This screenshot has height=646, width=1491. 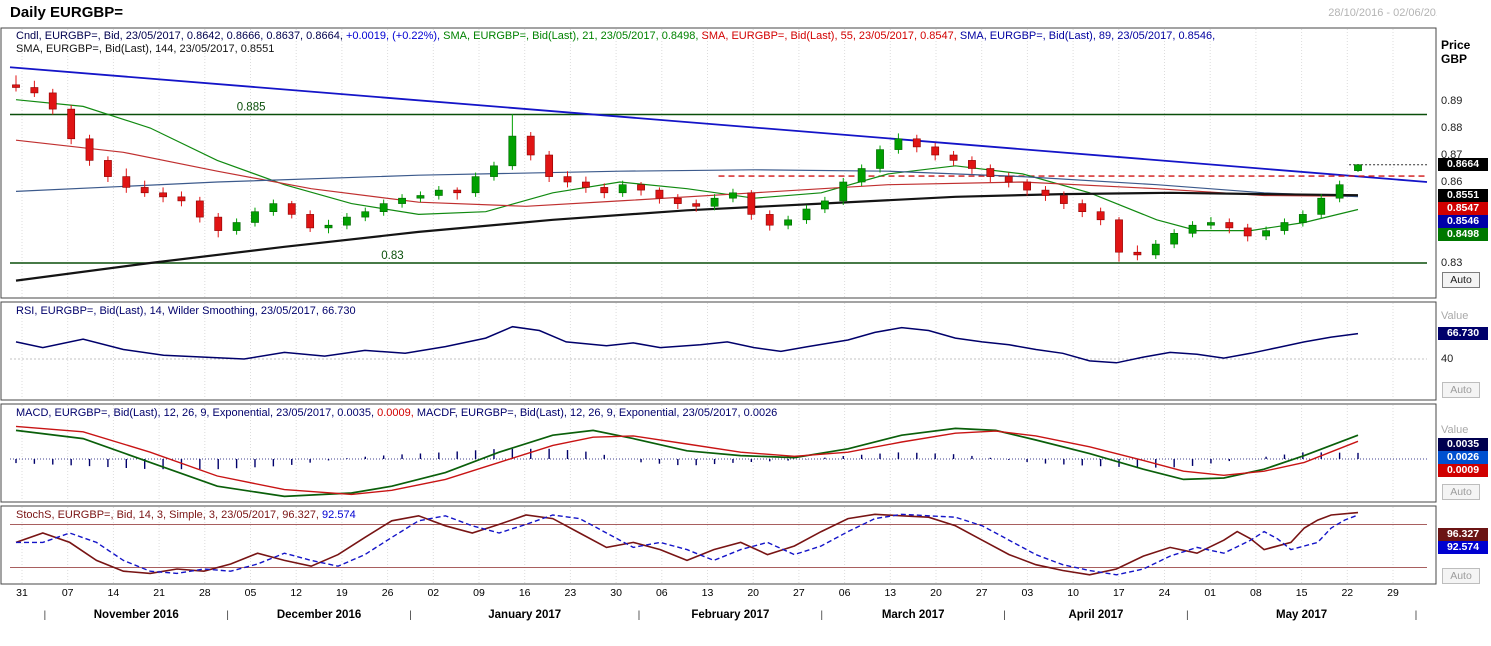 I want to click on x-tick-label: 19, so click(x=342, y=593).